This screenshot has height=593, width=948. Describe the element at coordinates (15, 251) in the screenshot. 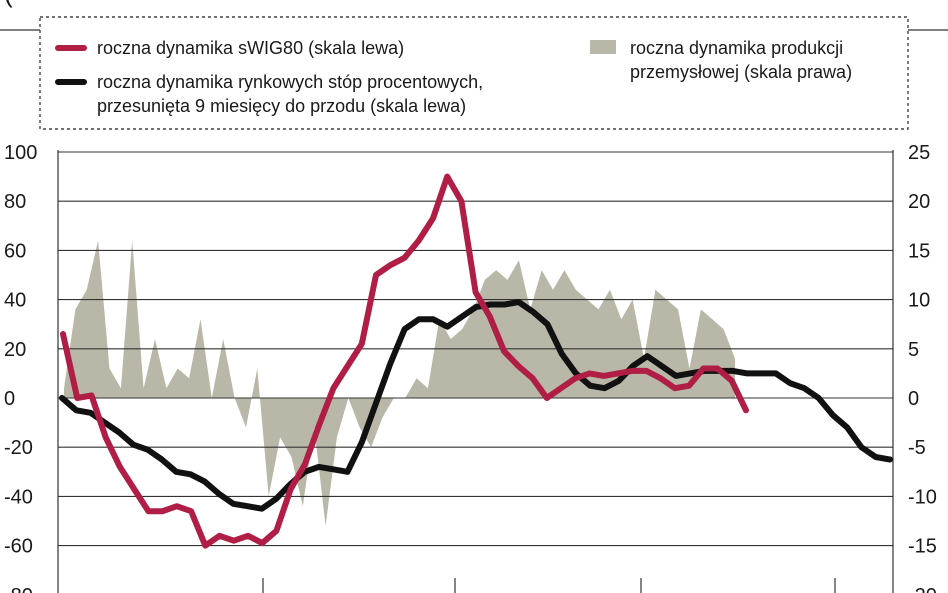

I see `y-left-tick-label: 60` at that location.